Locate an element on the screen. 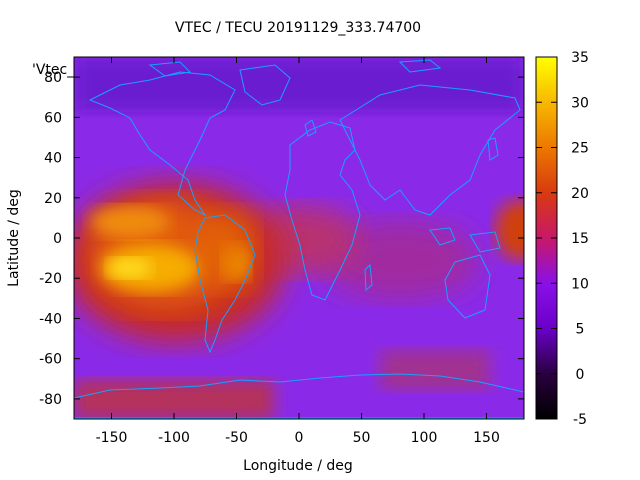  x-tick-label: -50 is located at coordinates (236, 438).